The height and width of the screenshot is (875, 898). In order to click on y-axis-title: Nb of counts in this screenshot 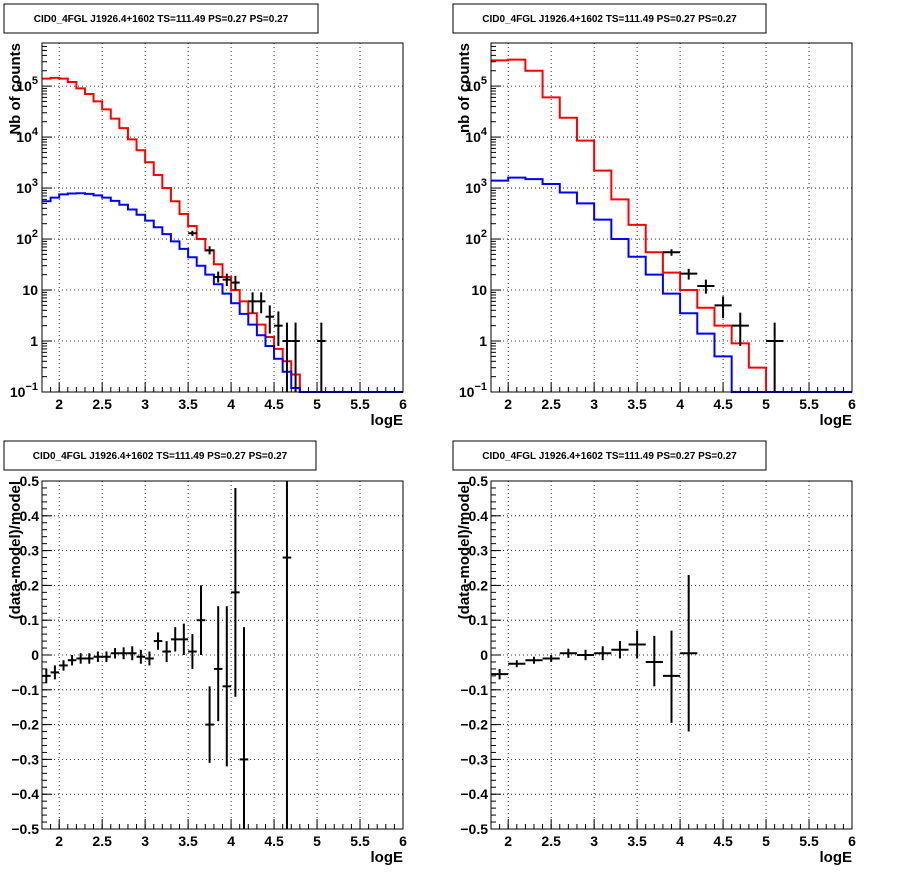, I will do `click(15, 89)`.